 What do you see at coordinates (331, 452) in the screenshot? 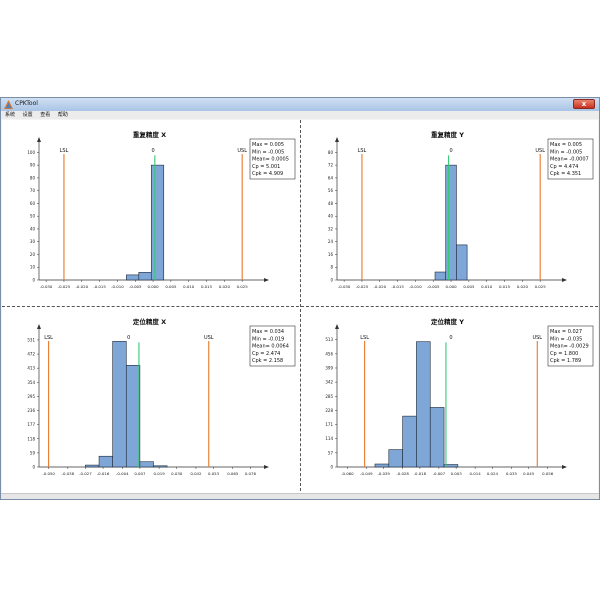
I see `y-tick-label: 57` at bounding box center [331, 452].